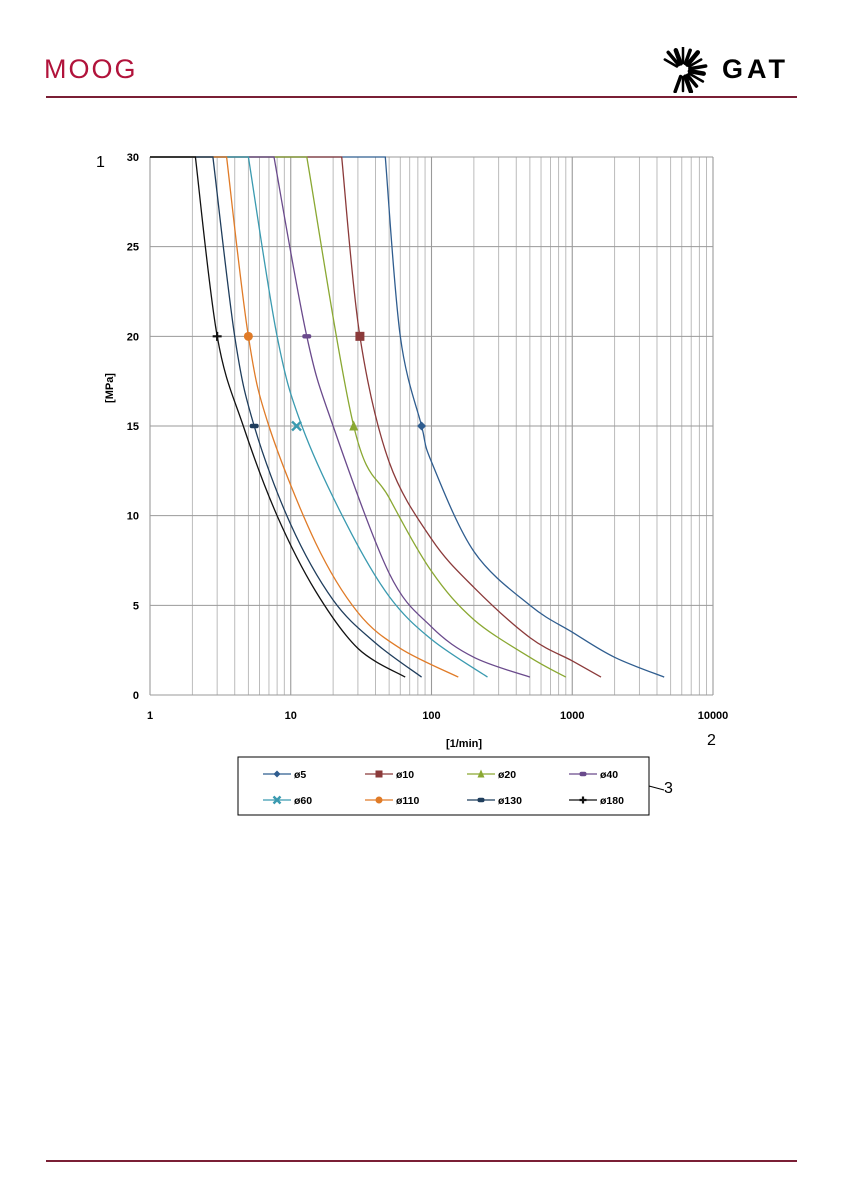 Image resolution: width=843 pixels, height=1192 pixels. Describe the element at coordinates (133, 337) in the screenshot. I see `y-tick-label: 20` at that location.